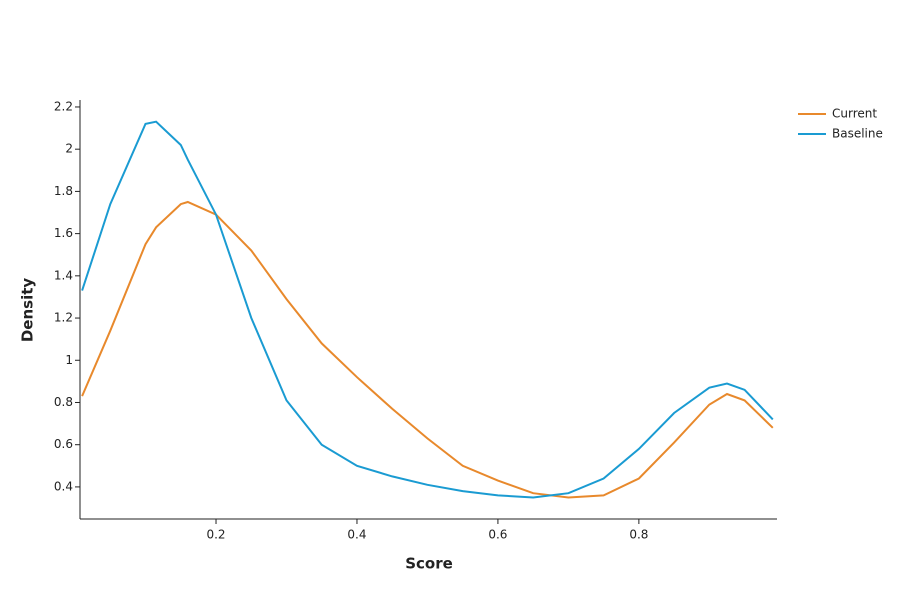  Describe the element at coordinates (857, 134) in the screenshot. I see `legend-label: Baseline` at that location.